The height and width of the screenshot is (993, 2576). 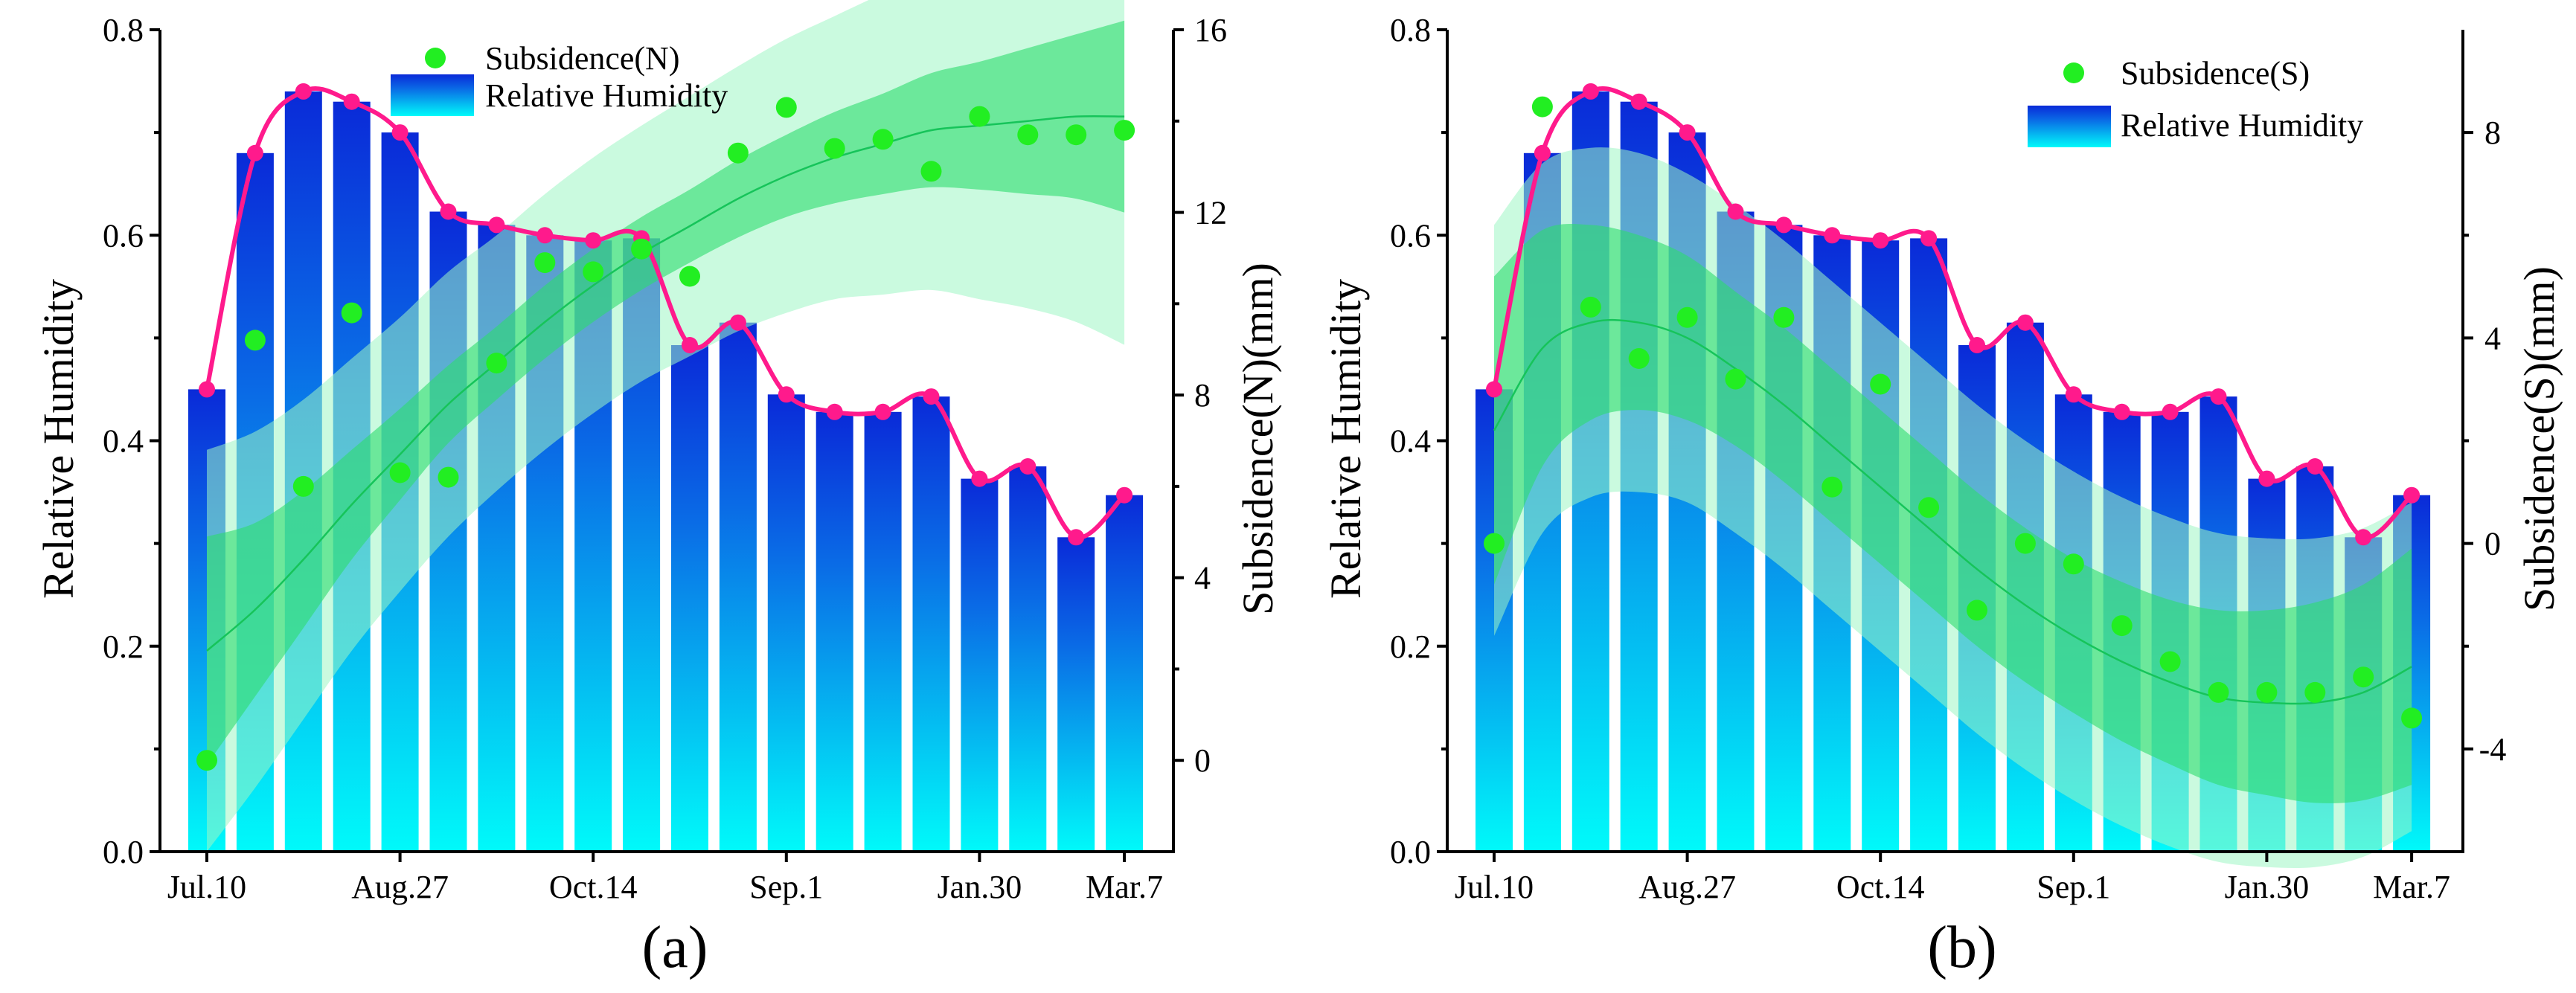 What do you see at coordinates (2195, 101) in the screenshot?
I see `legend: Subsidence(S) Relative Humidity` at bounding box center [2195, 101].